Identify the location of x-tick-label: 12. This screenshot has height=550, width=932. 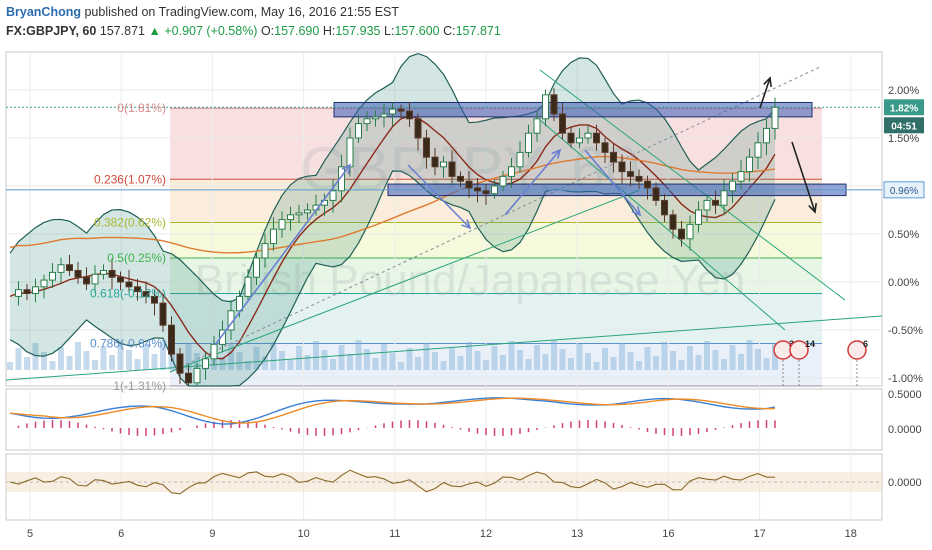
(486, 534).